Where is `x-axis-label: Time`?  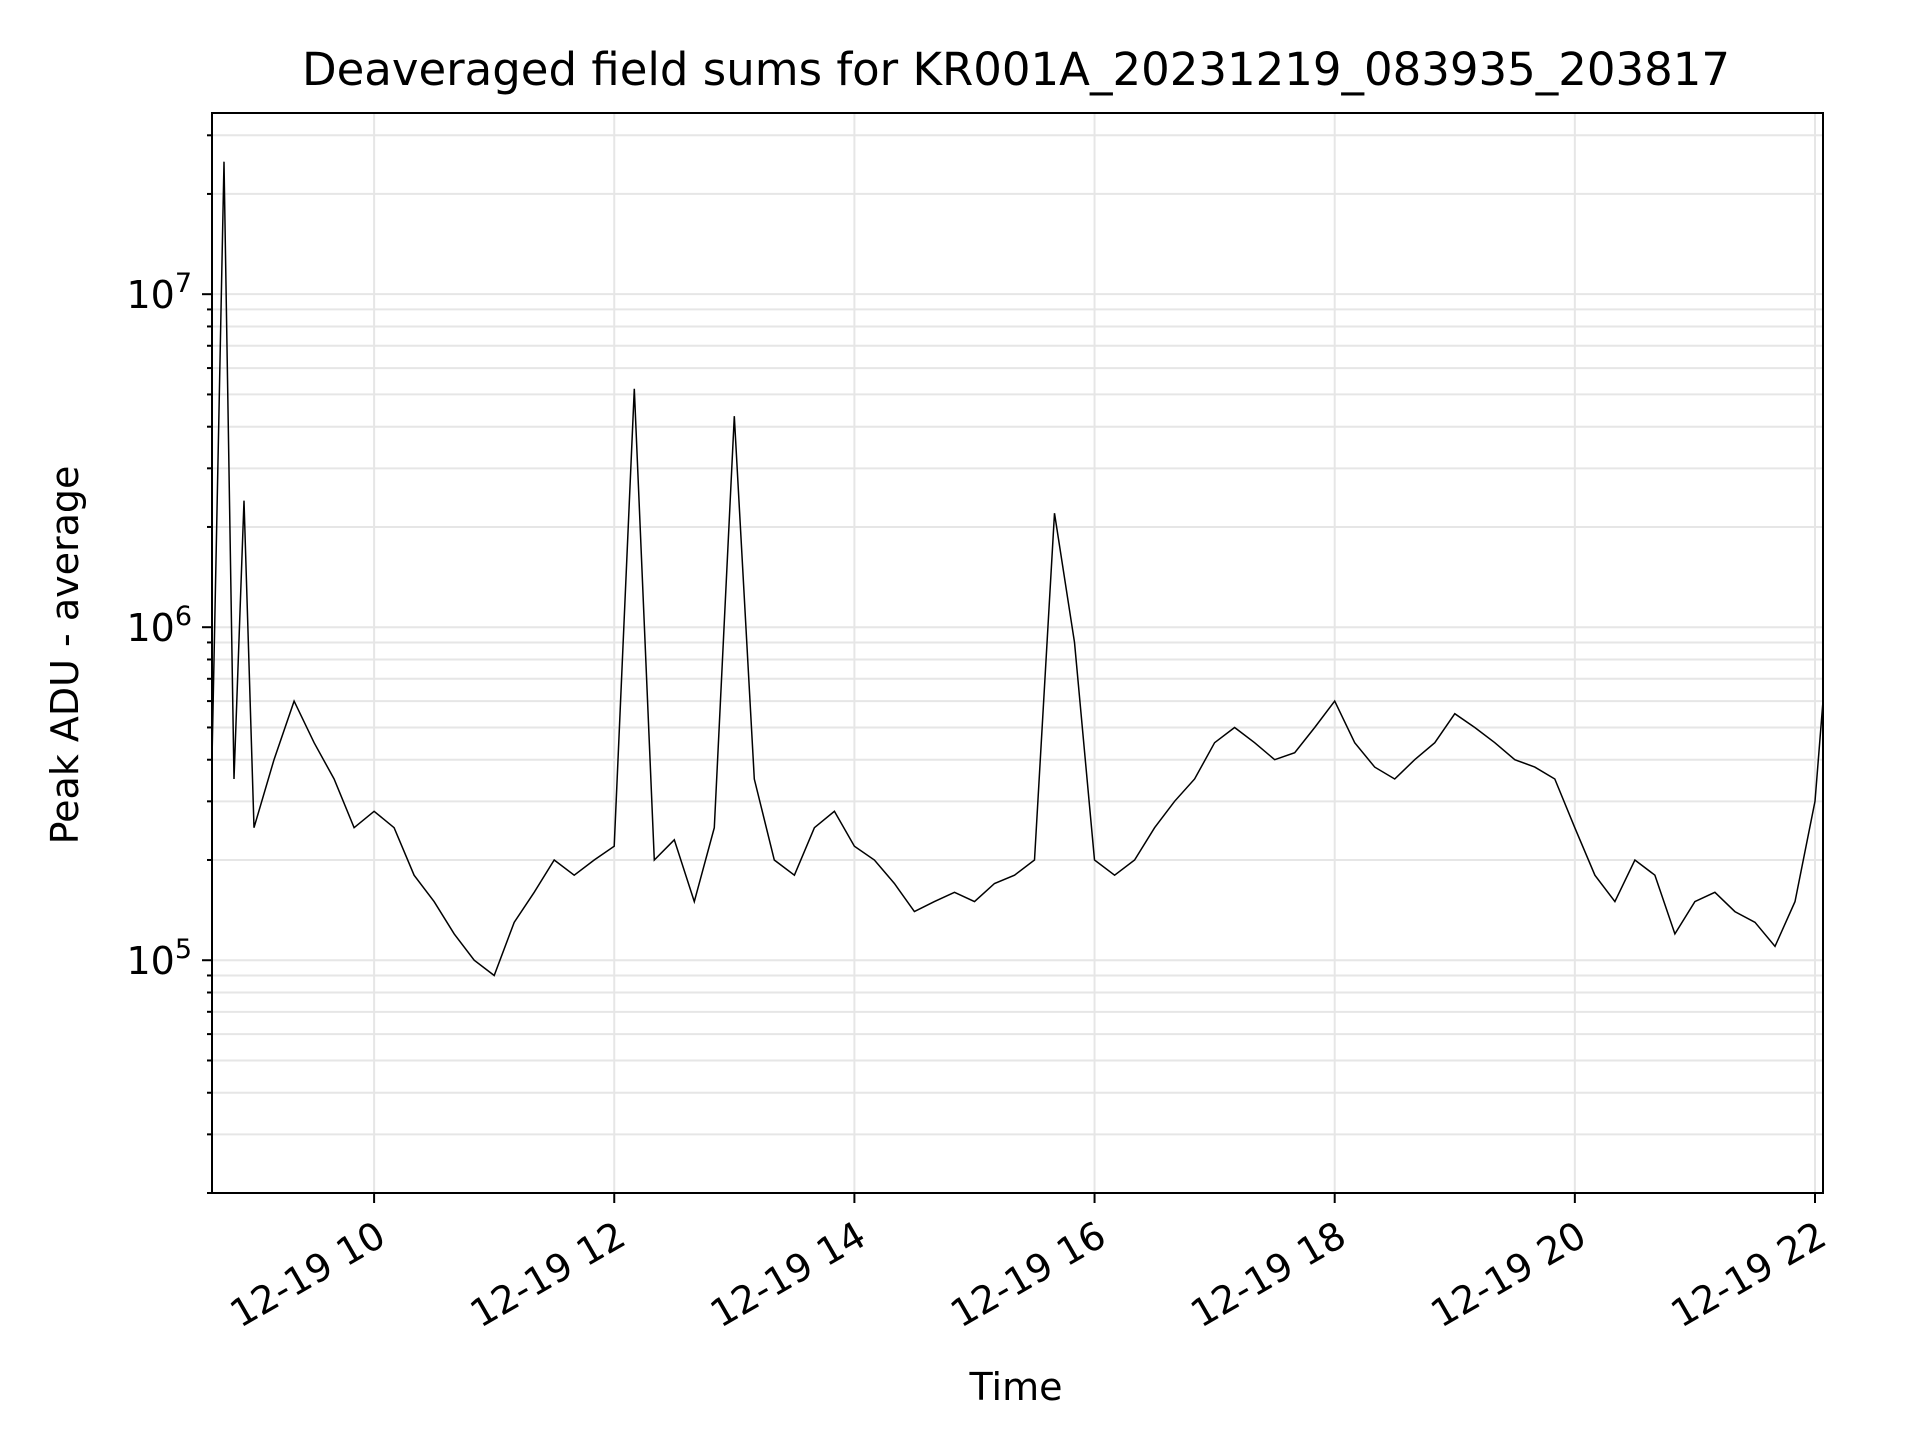 x-axis-label: Time is located at coordinates (1016, 1387).